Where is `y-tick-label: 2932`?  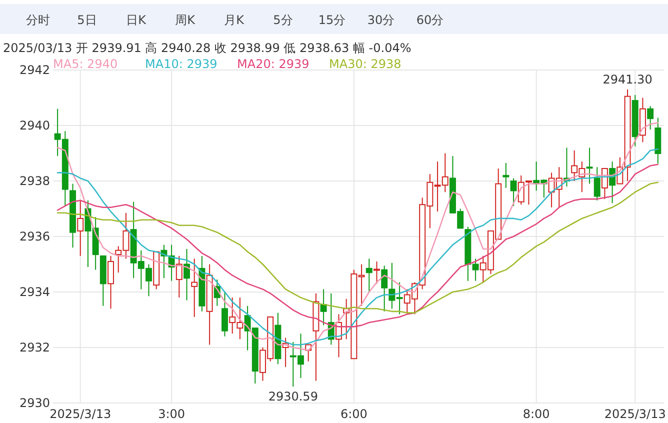
y-tick-label: 2932 is located at coordinates (34, 347).